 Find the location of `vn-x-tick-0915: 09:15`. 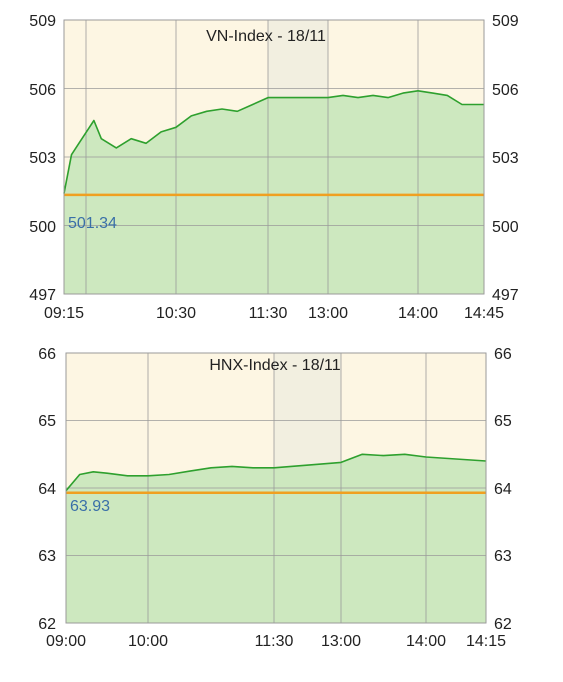

vn-x-tick-0915: 09:15 is located at coordinates (64, 313).